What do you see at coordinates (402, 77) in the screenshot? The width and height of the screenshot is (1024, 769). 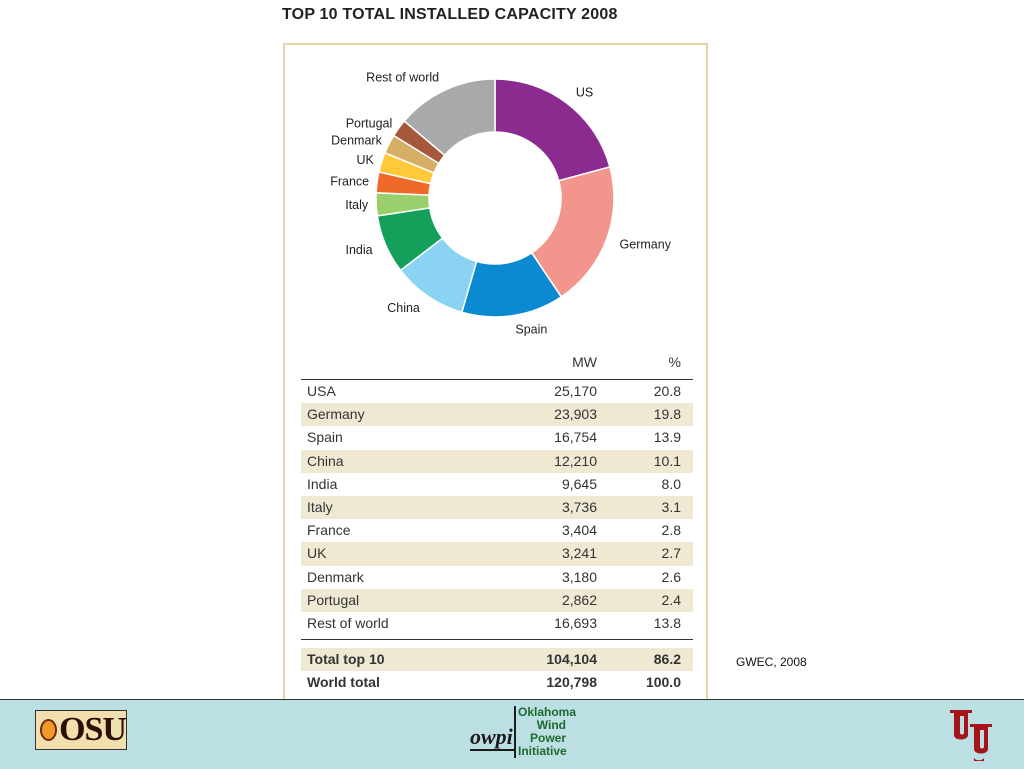 I see `slice-label: Rest of world` at bounding box center [402, 77].